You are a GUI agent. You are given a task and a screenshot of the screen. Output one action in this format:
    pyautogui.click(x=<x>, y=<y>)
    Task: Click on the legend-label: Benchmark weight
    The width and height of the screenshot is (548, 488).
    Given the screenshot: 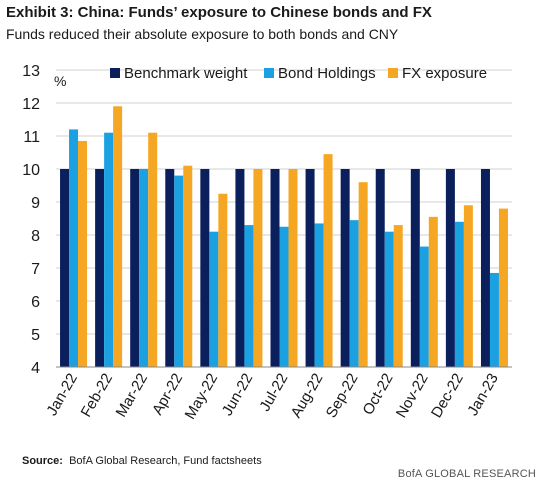 What is the action you would take?
    pyautogui.click(x=186, y=73)
    